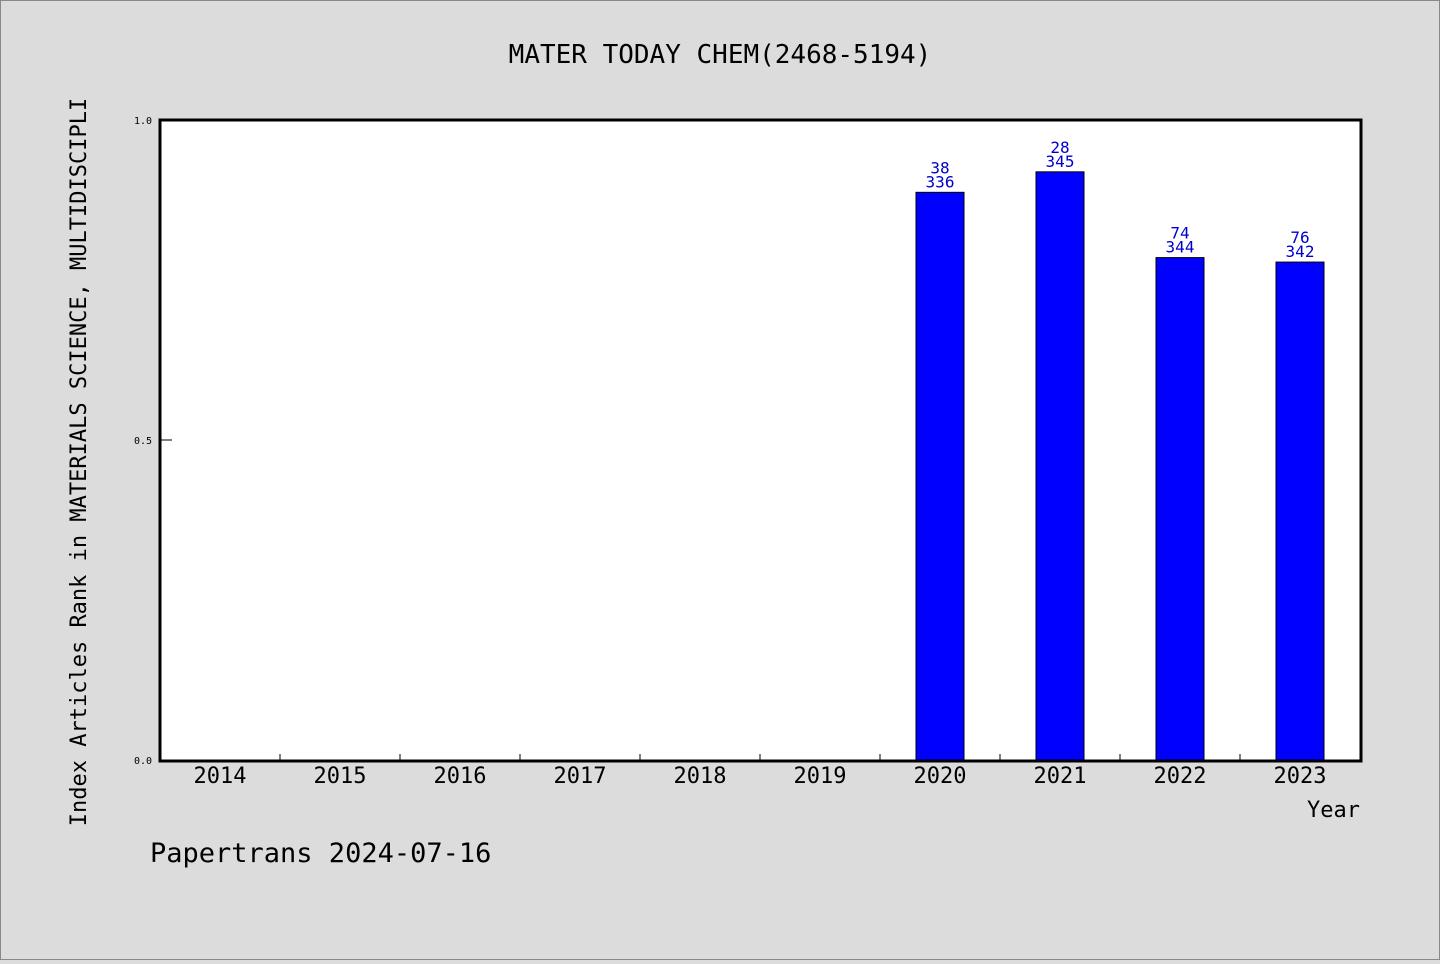 This screenshot has width=1440, height=964. I want to click on bar-total-label: 342, so click(1300, 251).